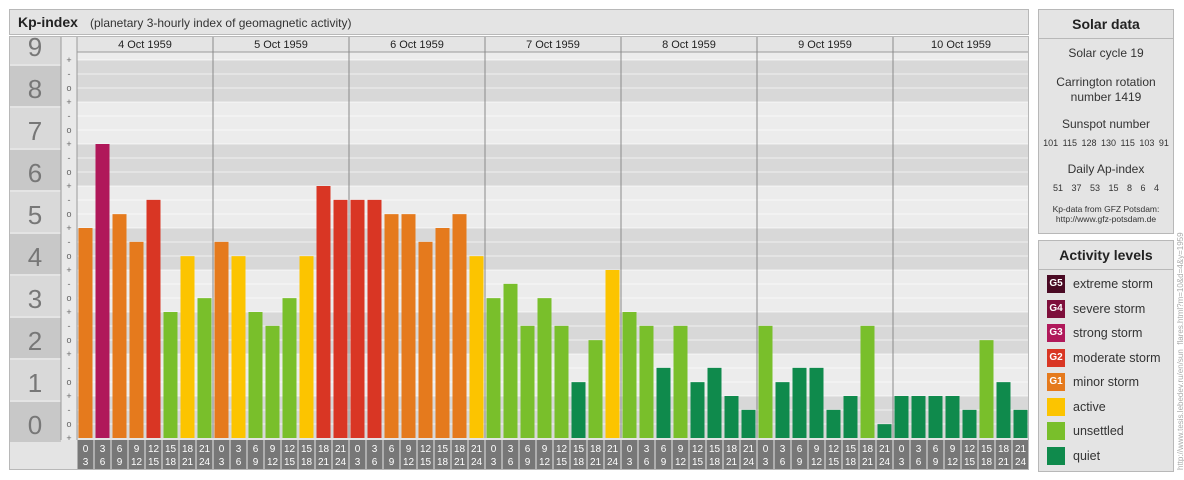 This screenshot has width=1184, height=480. What do you see at coordinates (664, 449) in the screenshot?
I see `interval-start-label: 6` at bounding box center [664, 449].